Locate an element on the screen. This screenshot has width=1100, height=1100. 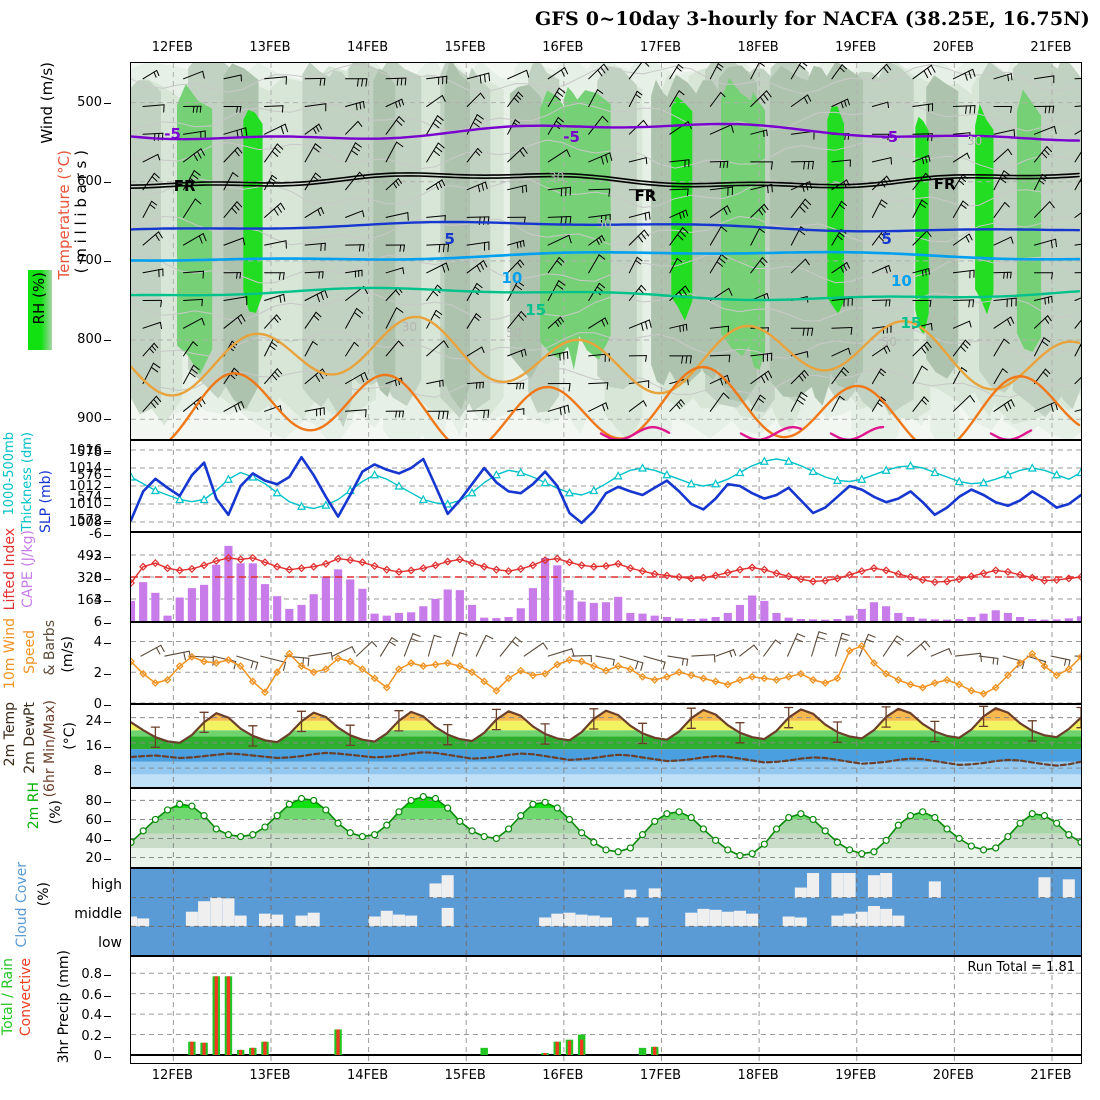
contour-label: 15 is located at coordinates (911, 323).